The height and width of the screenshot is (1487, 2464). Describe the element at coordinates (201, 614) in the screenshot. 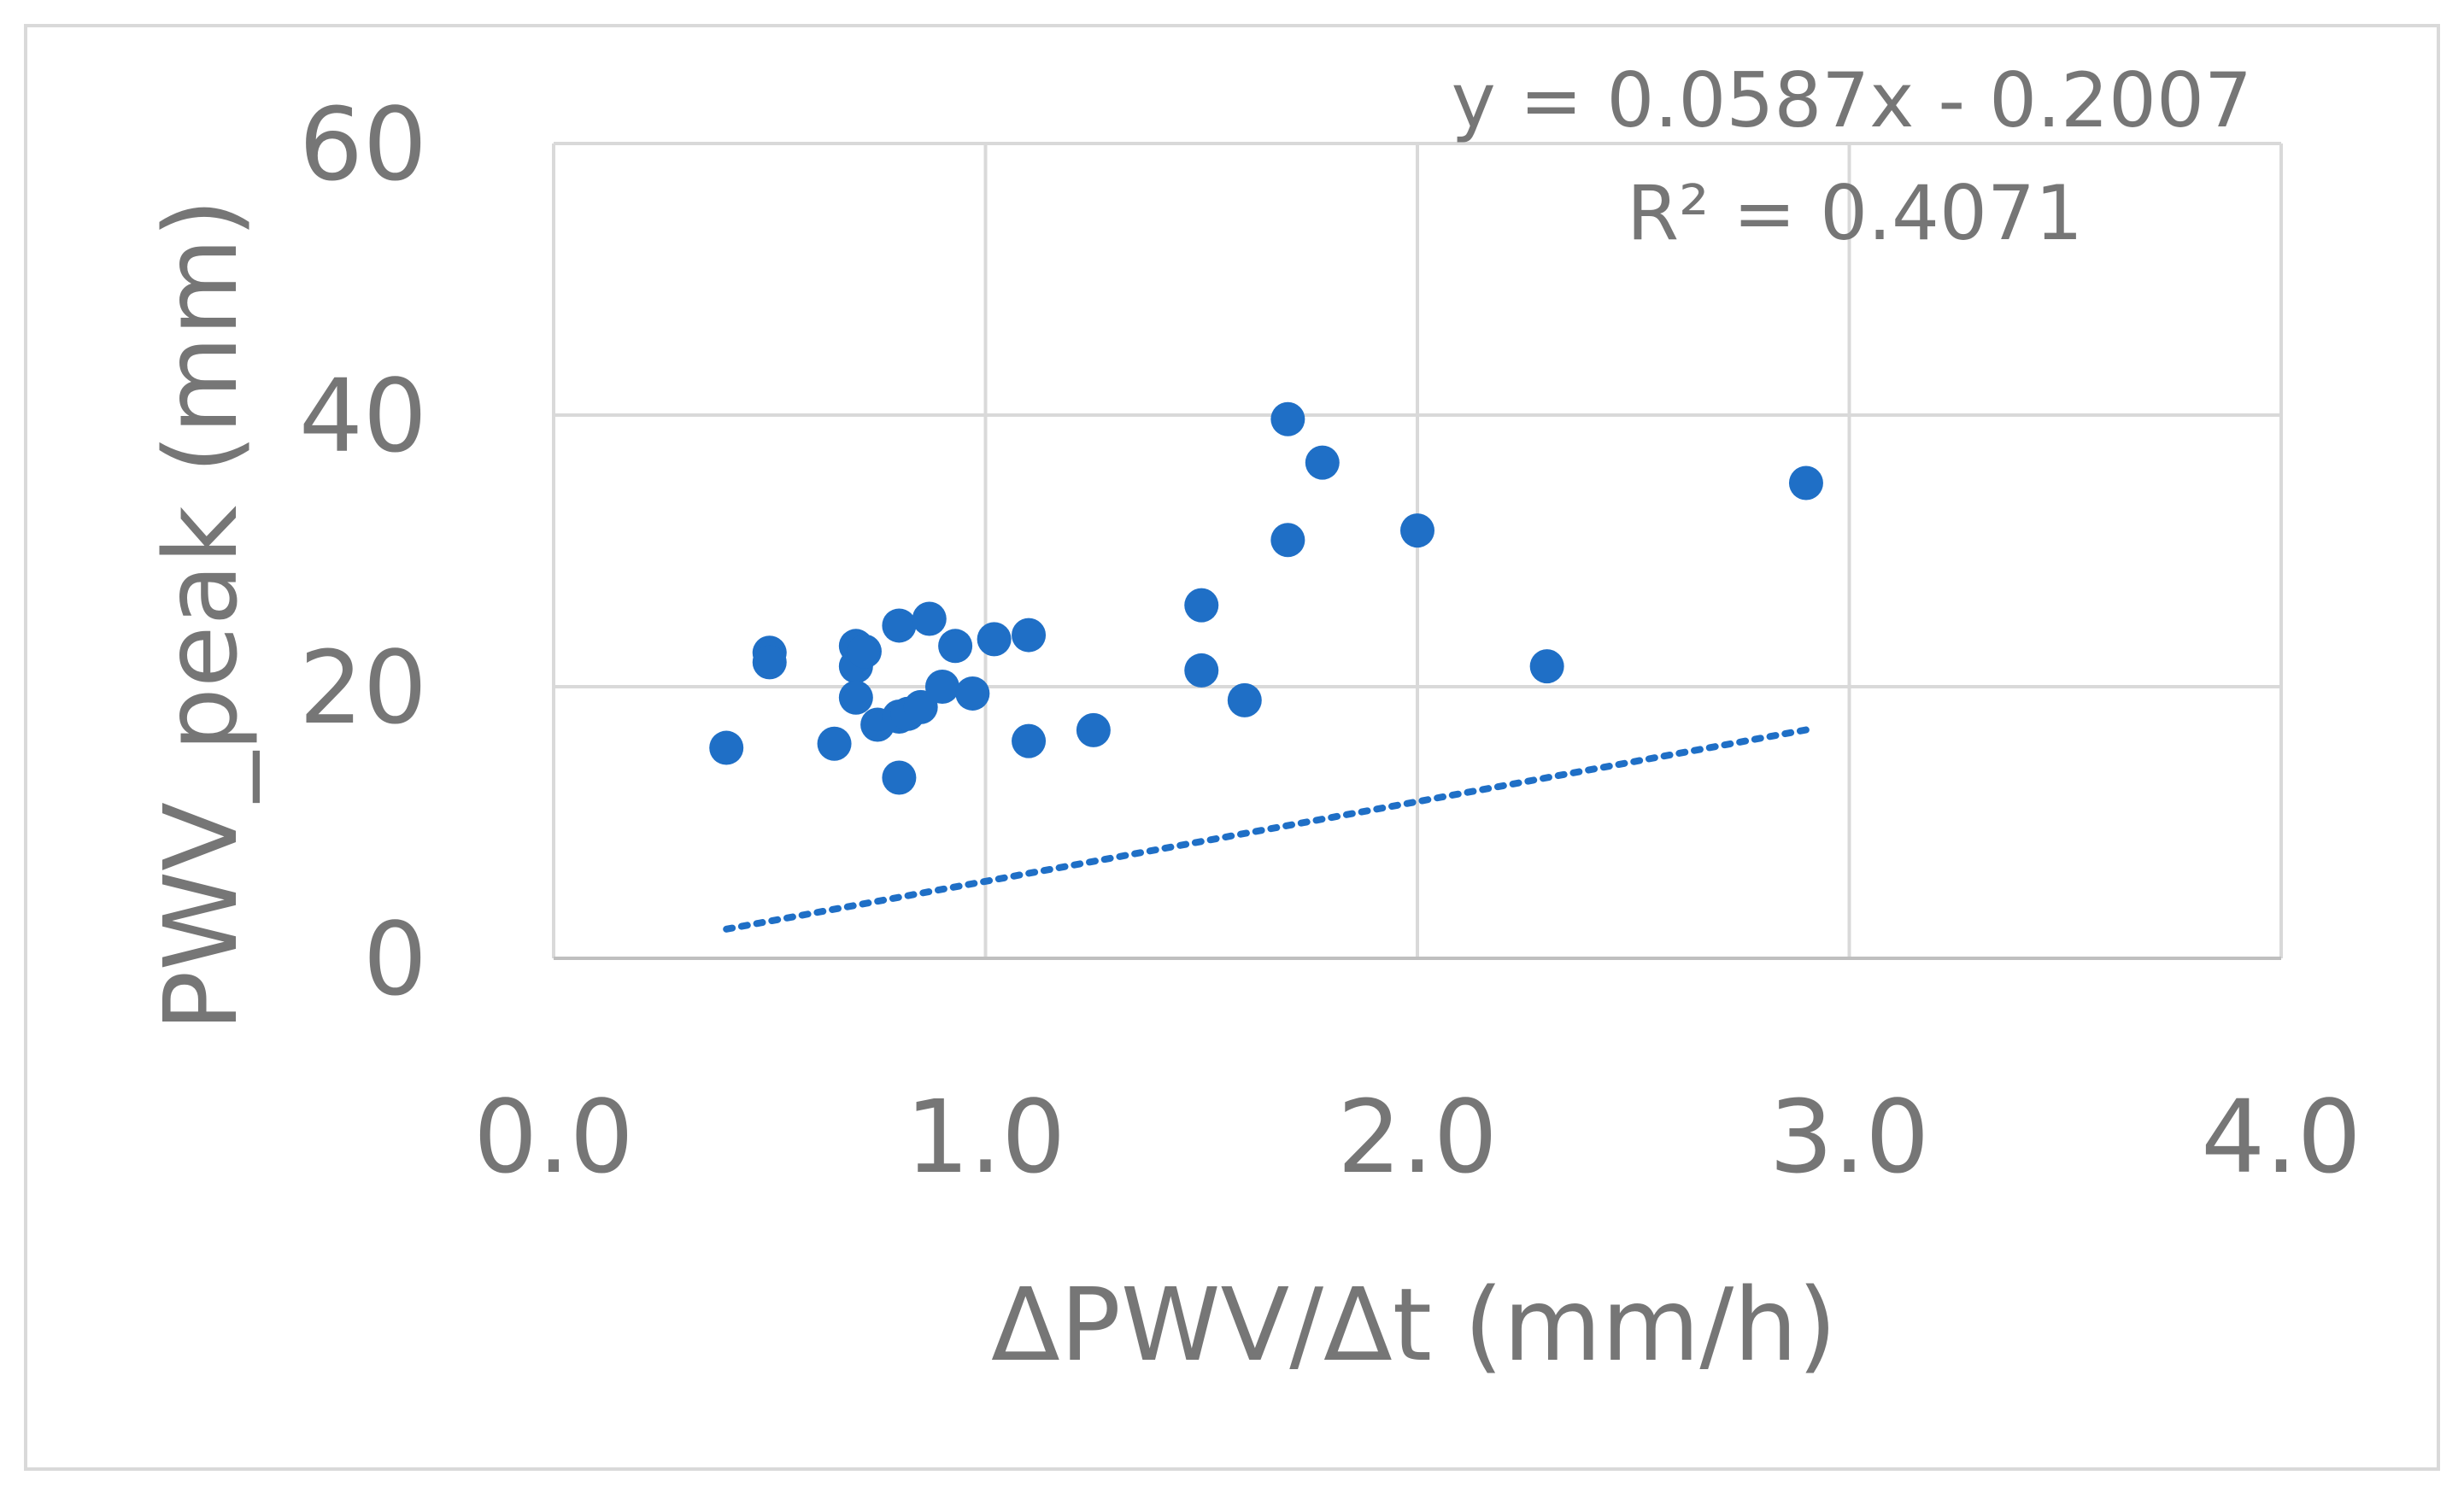

I see `y-axis-title: PWV_peak (mm)` at that location.